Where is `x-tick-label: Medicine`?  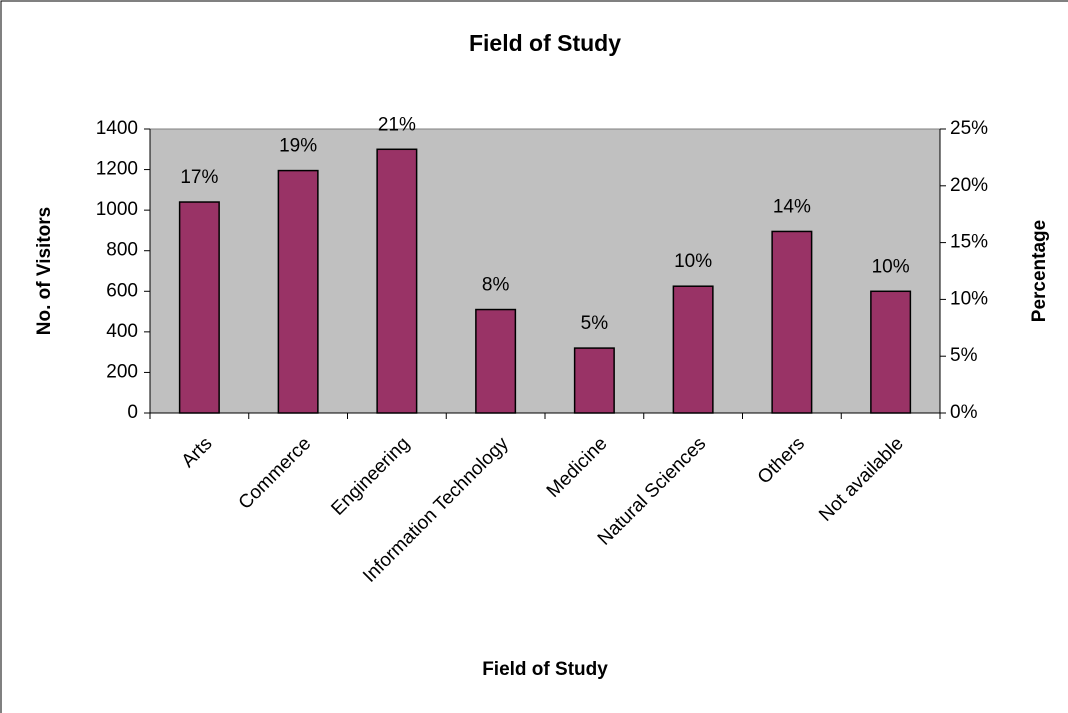 x-tick-label: Medicine is located at coordinates (577, 467).